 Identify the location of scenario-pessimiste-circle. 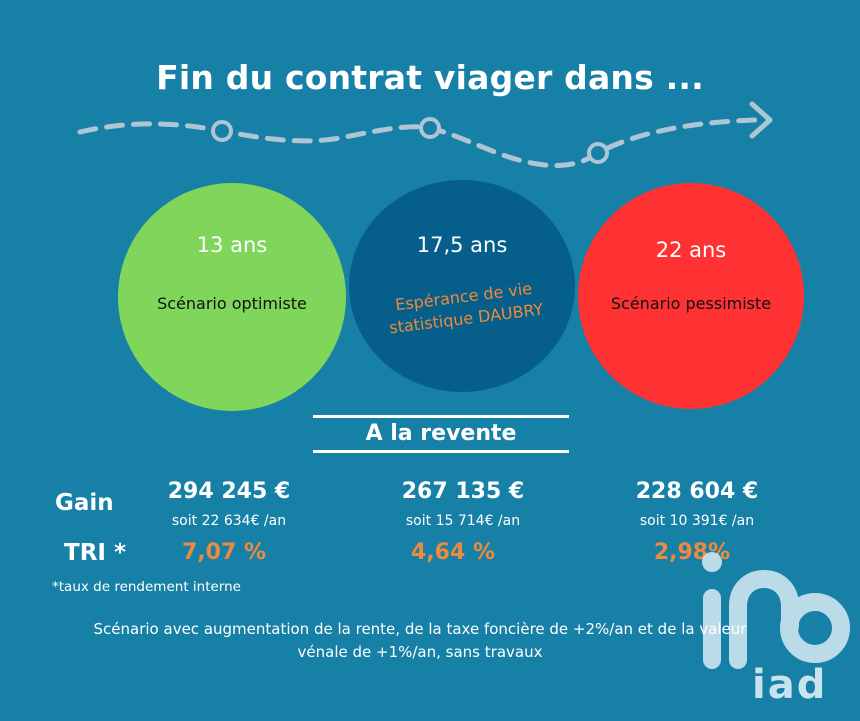
(691, 296).